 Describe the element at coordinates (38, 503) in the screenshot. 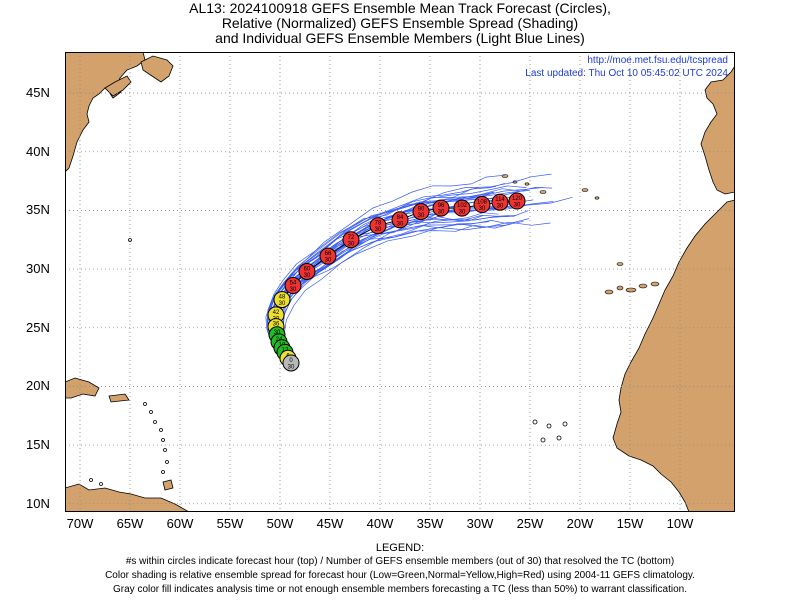

I see `y-tick-label: 10N` at that location.